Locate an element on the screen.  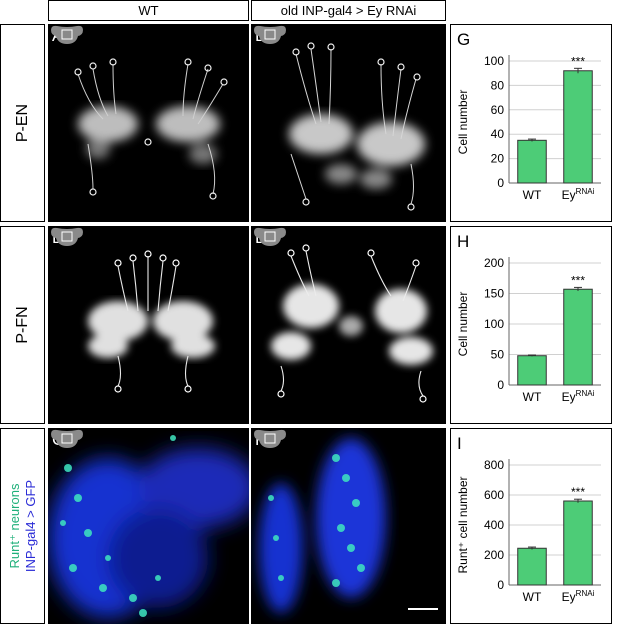
panel-f-micrograph is located at coordinates (322, 525).